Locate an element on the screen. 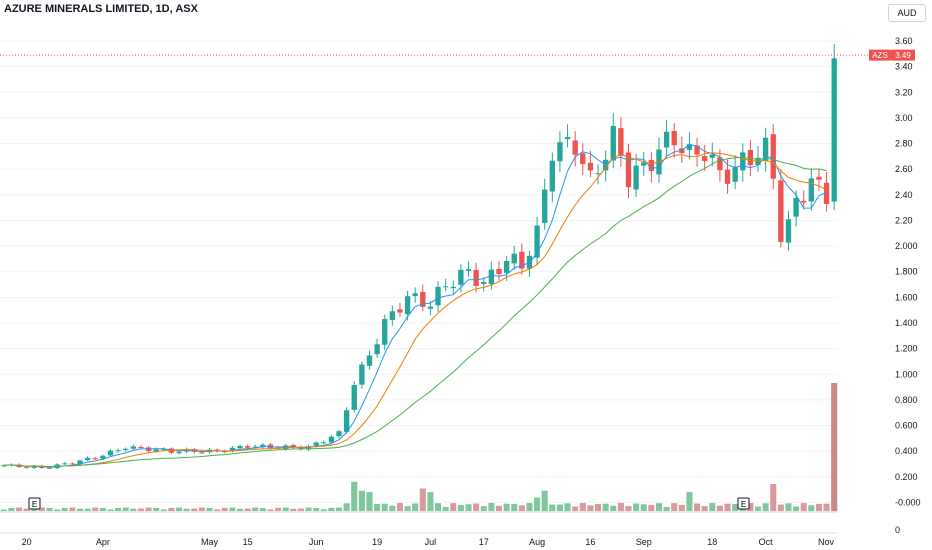 The width and height of the screenshot is (932, 550). price-tick-label: 3.00 is located at coordinates (904, 118).